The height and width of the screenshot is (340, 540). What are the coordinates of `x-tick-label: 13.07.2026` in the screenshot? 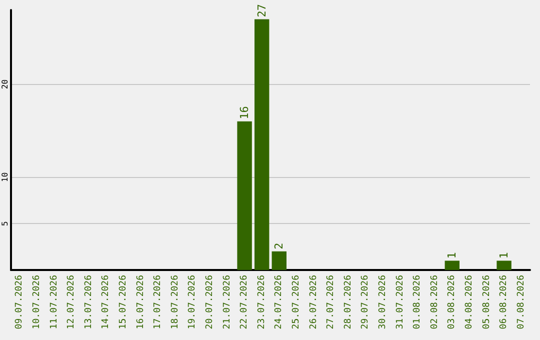 It's located at (89, 302).